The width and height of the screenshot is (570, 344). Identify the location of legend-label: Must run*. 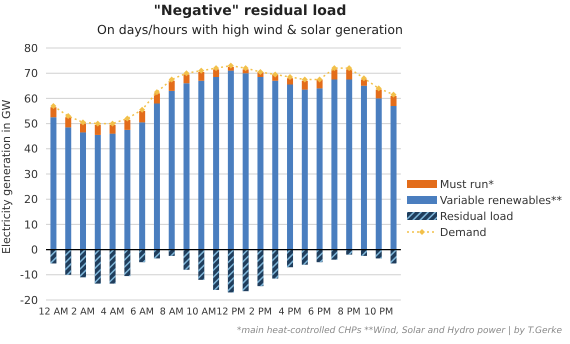
(467, 184).